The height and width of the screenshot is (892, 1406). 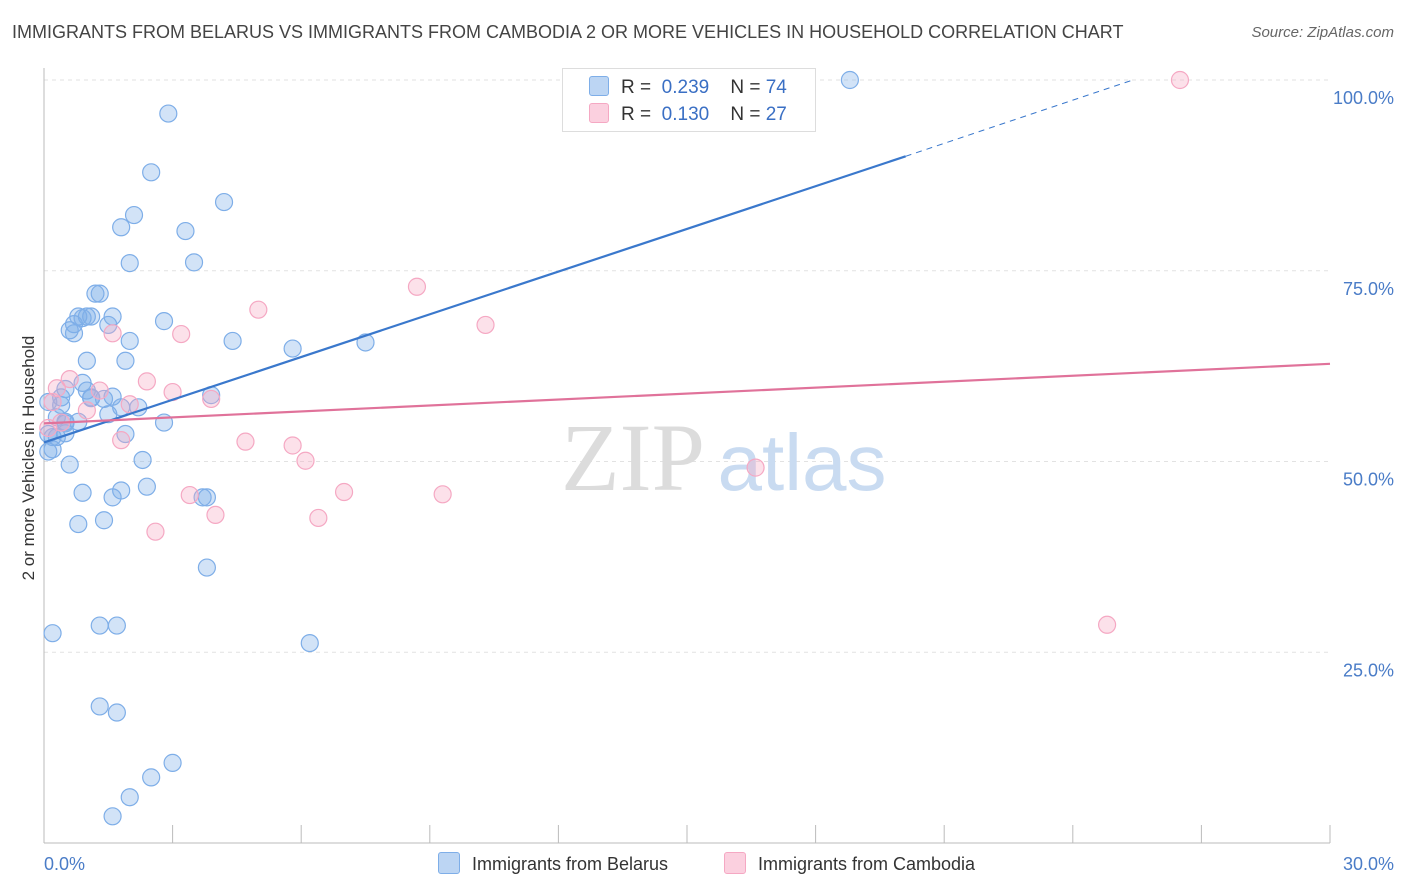 I want to click on legend-swatch-belarus, so click(x=599, y=86).